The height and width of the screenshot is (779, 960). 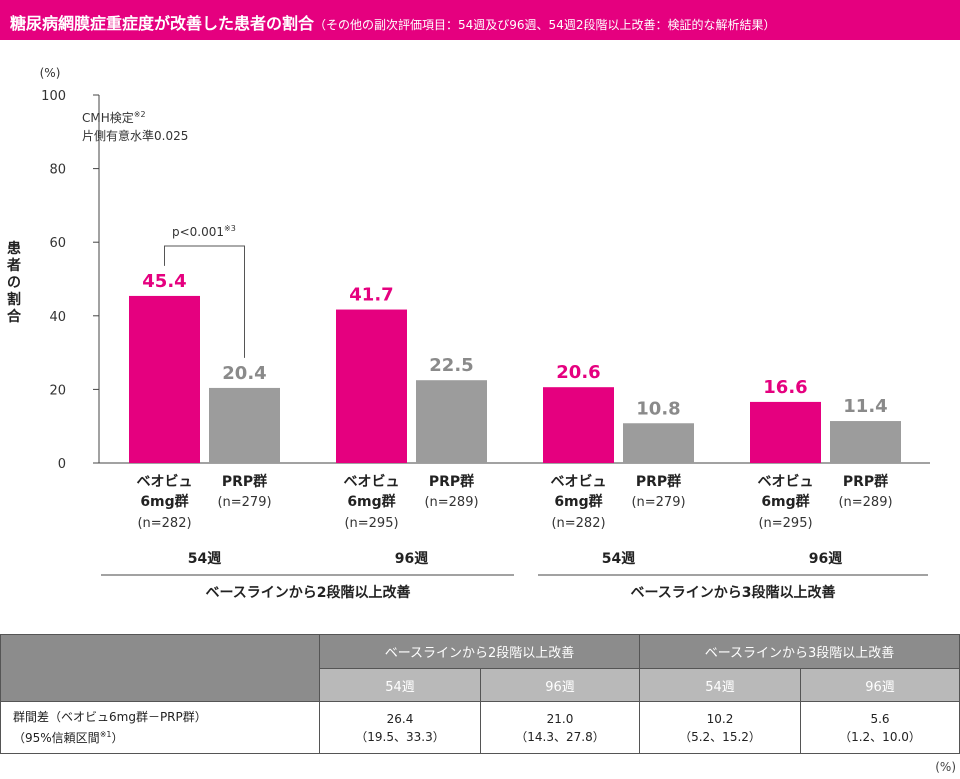 What do you see at coordinates (62, 464) in the screenshot?
I see `y-tick-label: 0` at bounding box center [62, 464].